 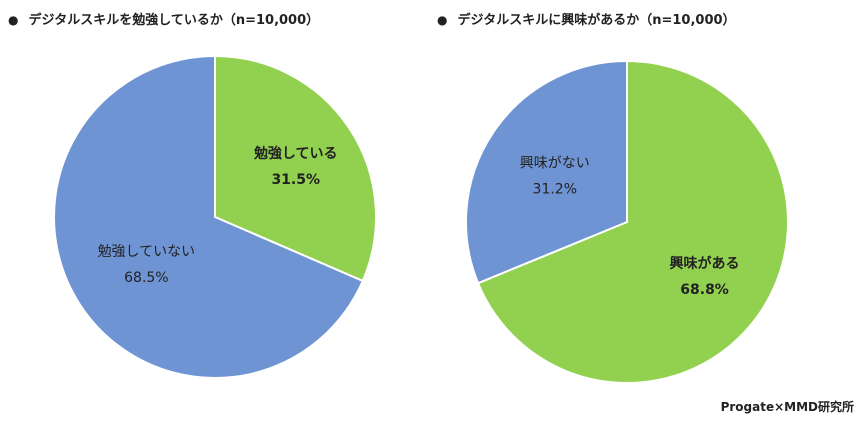 What do you see at coordinates (147, 265) in the screenshot?
I see `slice-label-group: 勉強していない 68.5%` at bounding box center [147, 265].